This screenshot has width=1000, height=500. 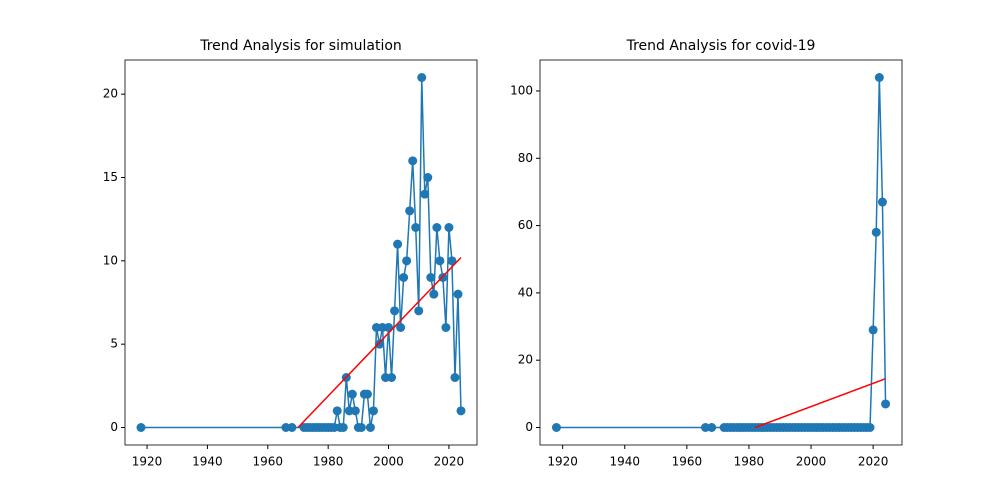 I want to click on y-tick-label: 10, so click(x=110, y=260).